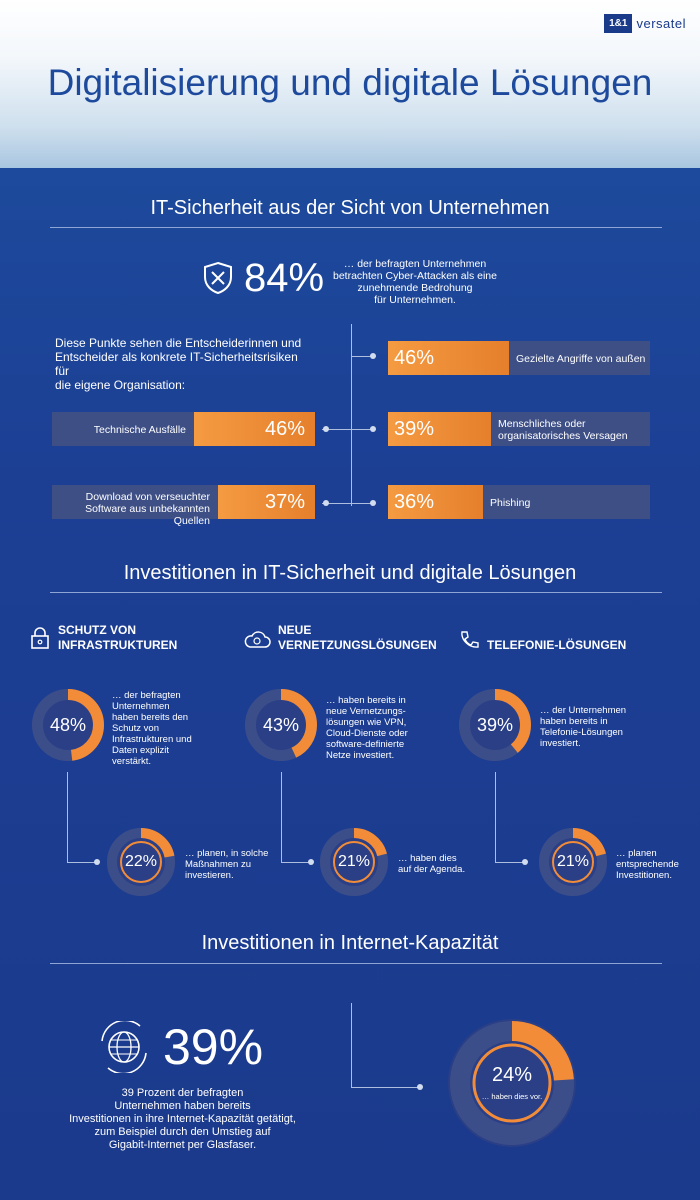  I want to click on risk-bar-human-error: 39%, so click(439, 429).